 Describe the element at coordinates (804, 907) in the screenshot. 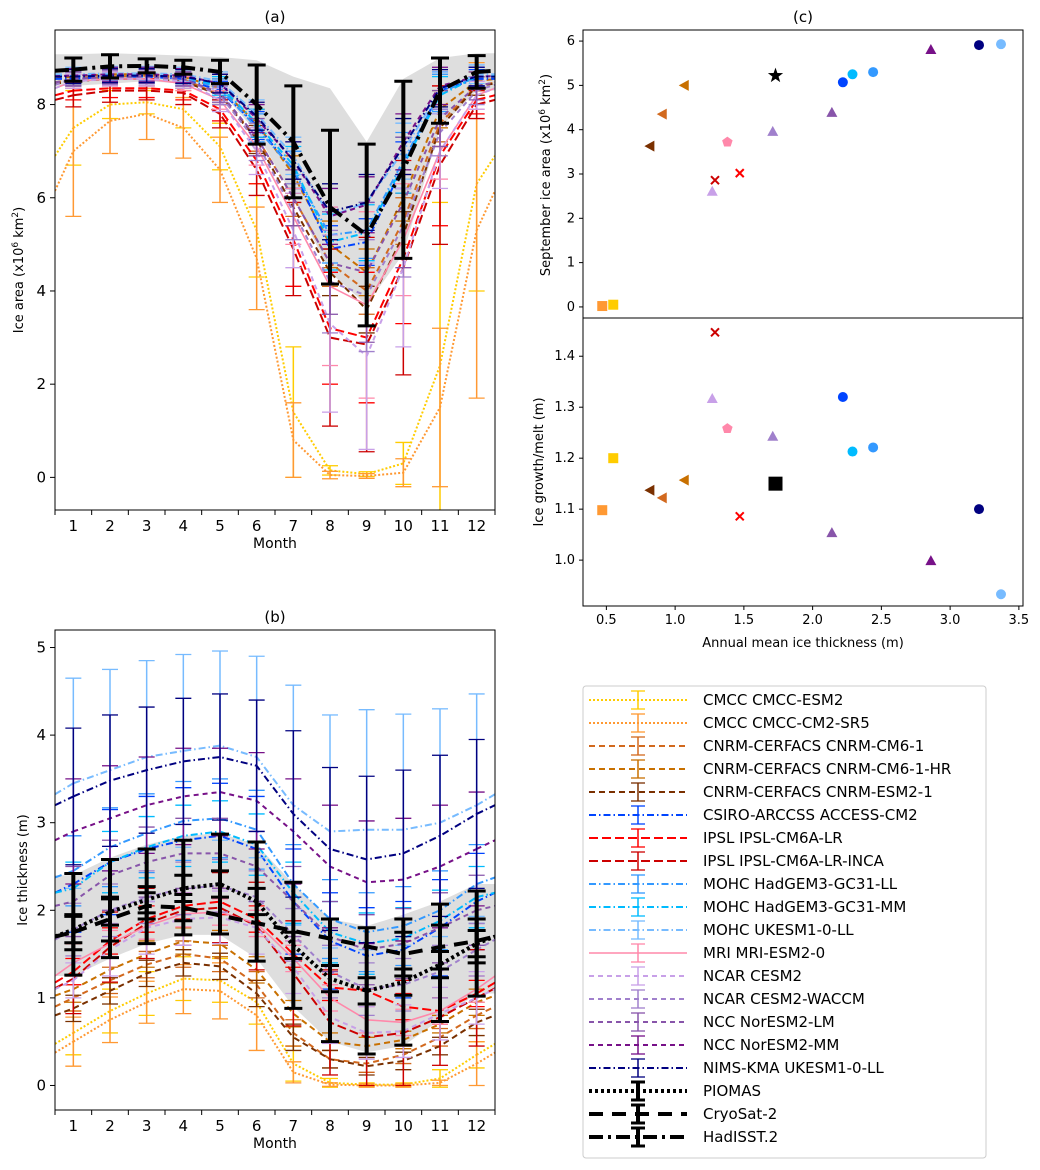

I see `legend-label: MOHC HadGEM3-GC31-MM` at that location.